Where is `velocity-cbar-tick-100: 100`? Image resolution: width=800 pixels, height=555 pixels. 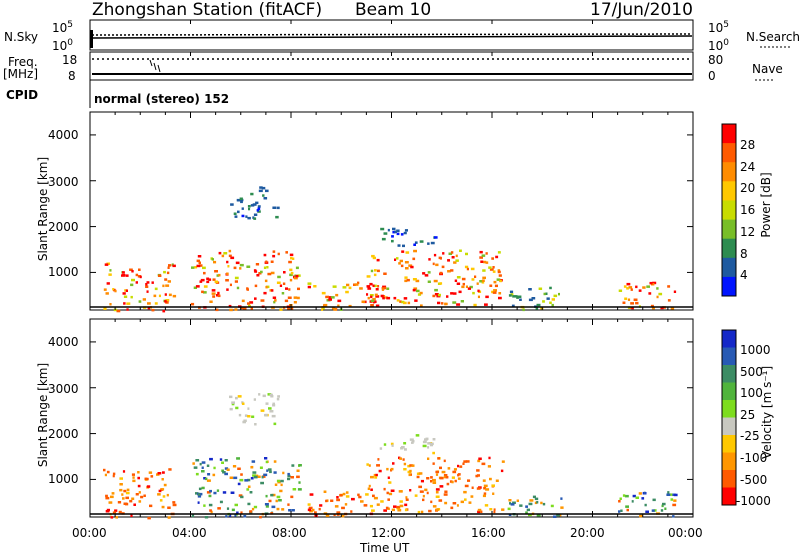
velocity-cbar-tick-100: 100 is located at coordinates (751, 393).